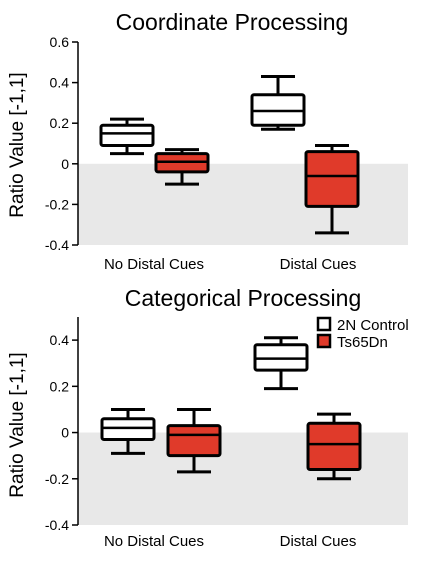 Image resolution: width=432 pixels, height=576 pixels. I want to click on legend: 2N Control Ts65Dn, so click(362, 333).